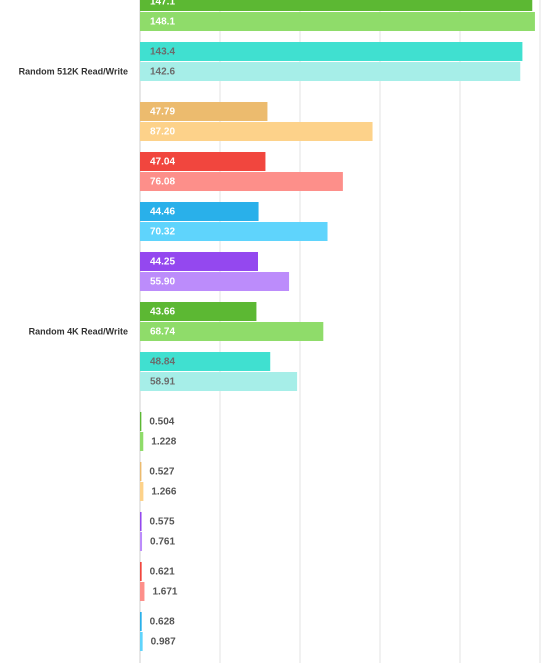 The height and width of the screenshot is (663, 560). Describe the element at coordinates (162, 232) in the screenshot. I see `value-label: 70.32` at that location.